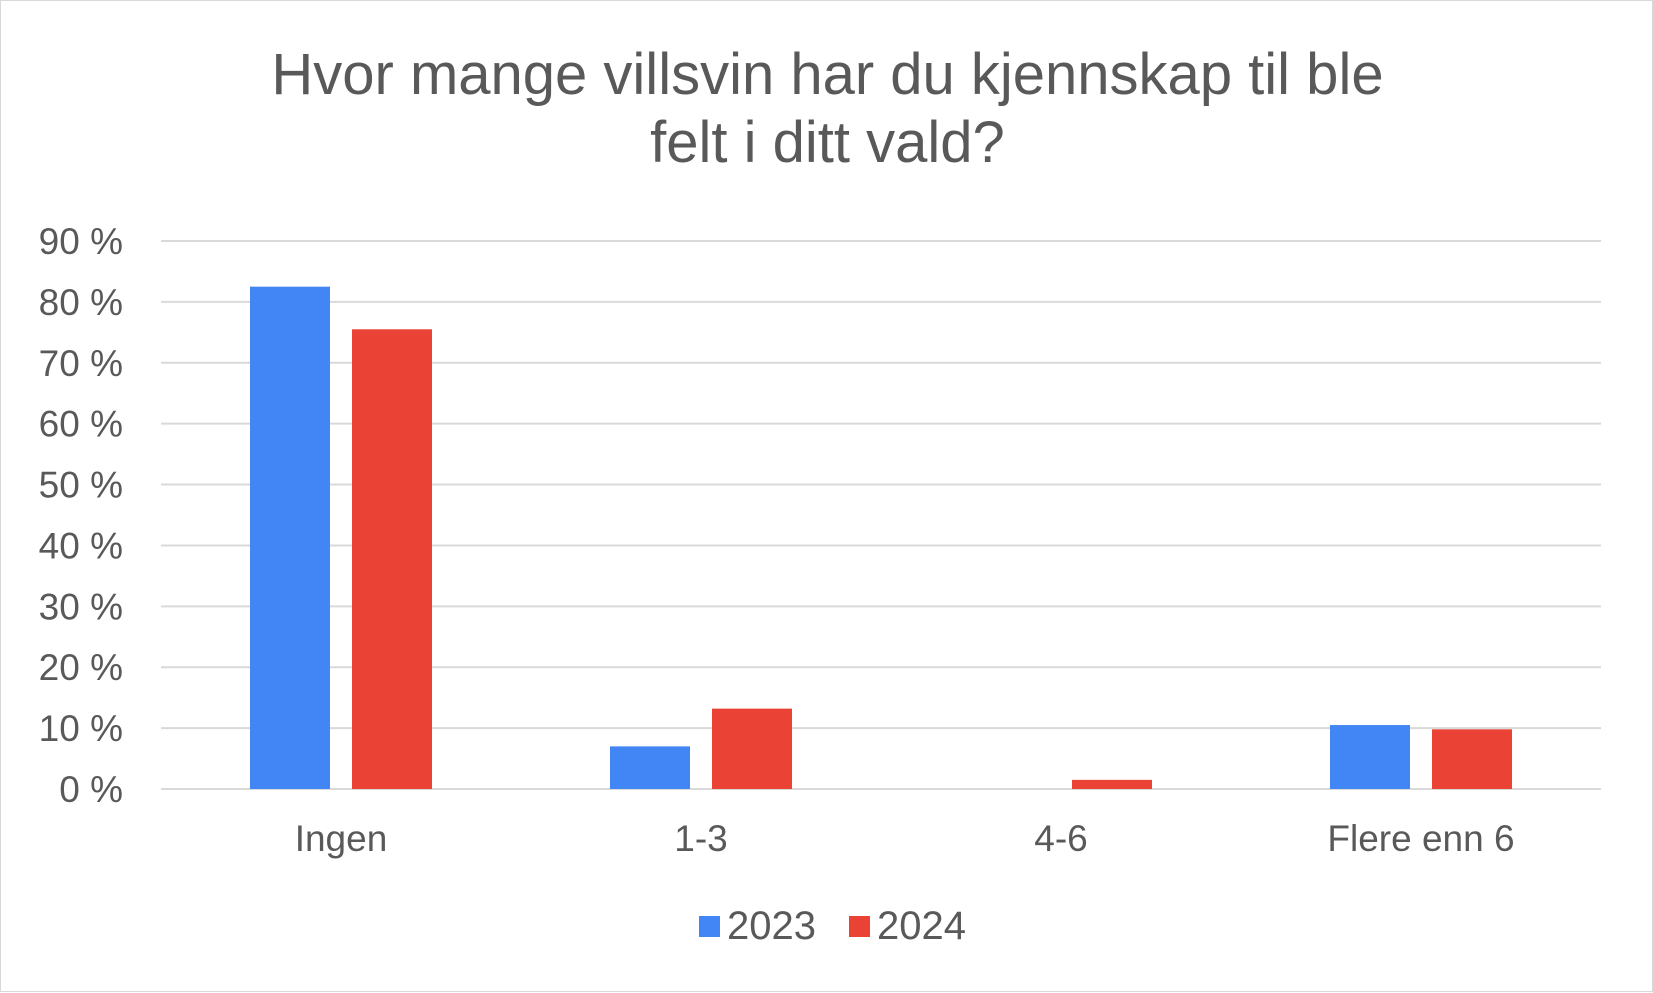 Image resolution: width=1653 pixels, height=993 pixels. What do you see at coordinates (341, 838) in the screenshot?
I see `x-category-label: Ingen` at bounding box center [341, 838].